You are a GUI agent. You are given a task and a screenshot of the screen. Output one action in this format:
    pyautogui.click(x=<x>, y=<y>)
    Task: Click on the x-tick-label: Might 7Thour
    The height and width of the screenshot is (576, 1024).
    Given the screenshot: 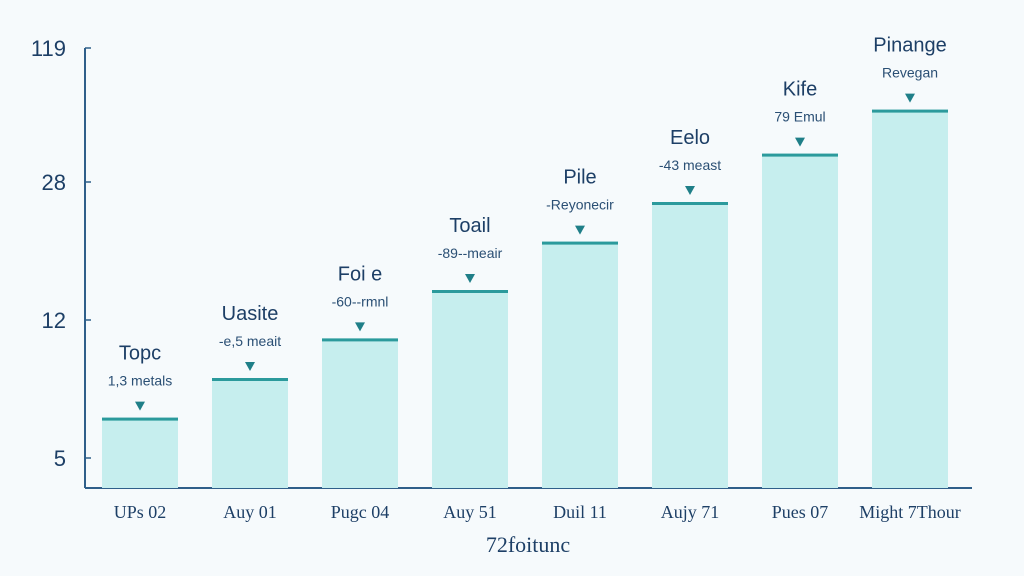 What is the action you would take?
    pyautogui.click(x=910, y=512)
    